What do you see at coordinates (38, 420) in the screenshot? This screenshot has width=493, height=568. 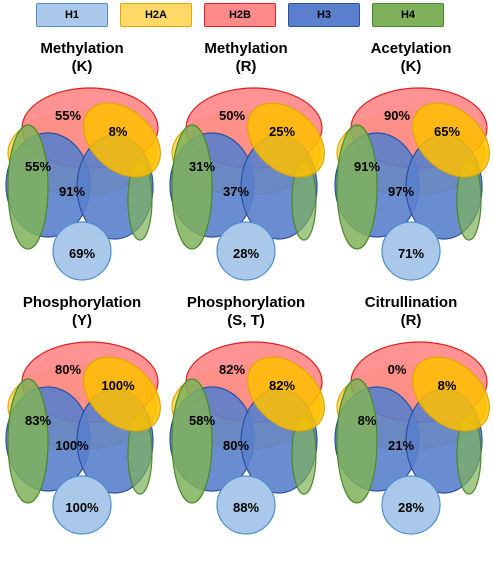 I see `h4-percent-label: 83%` at bounding box center [38, 420].